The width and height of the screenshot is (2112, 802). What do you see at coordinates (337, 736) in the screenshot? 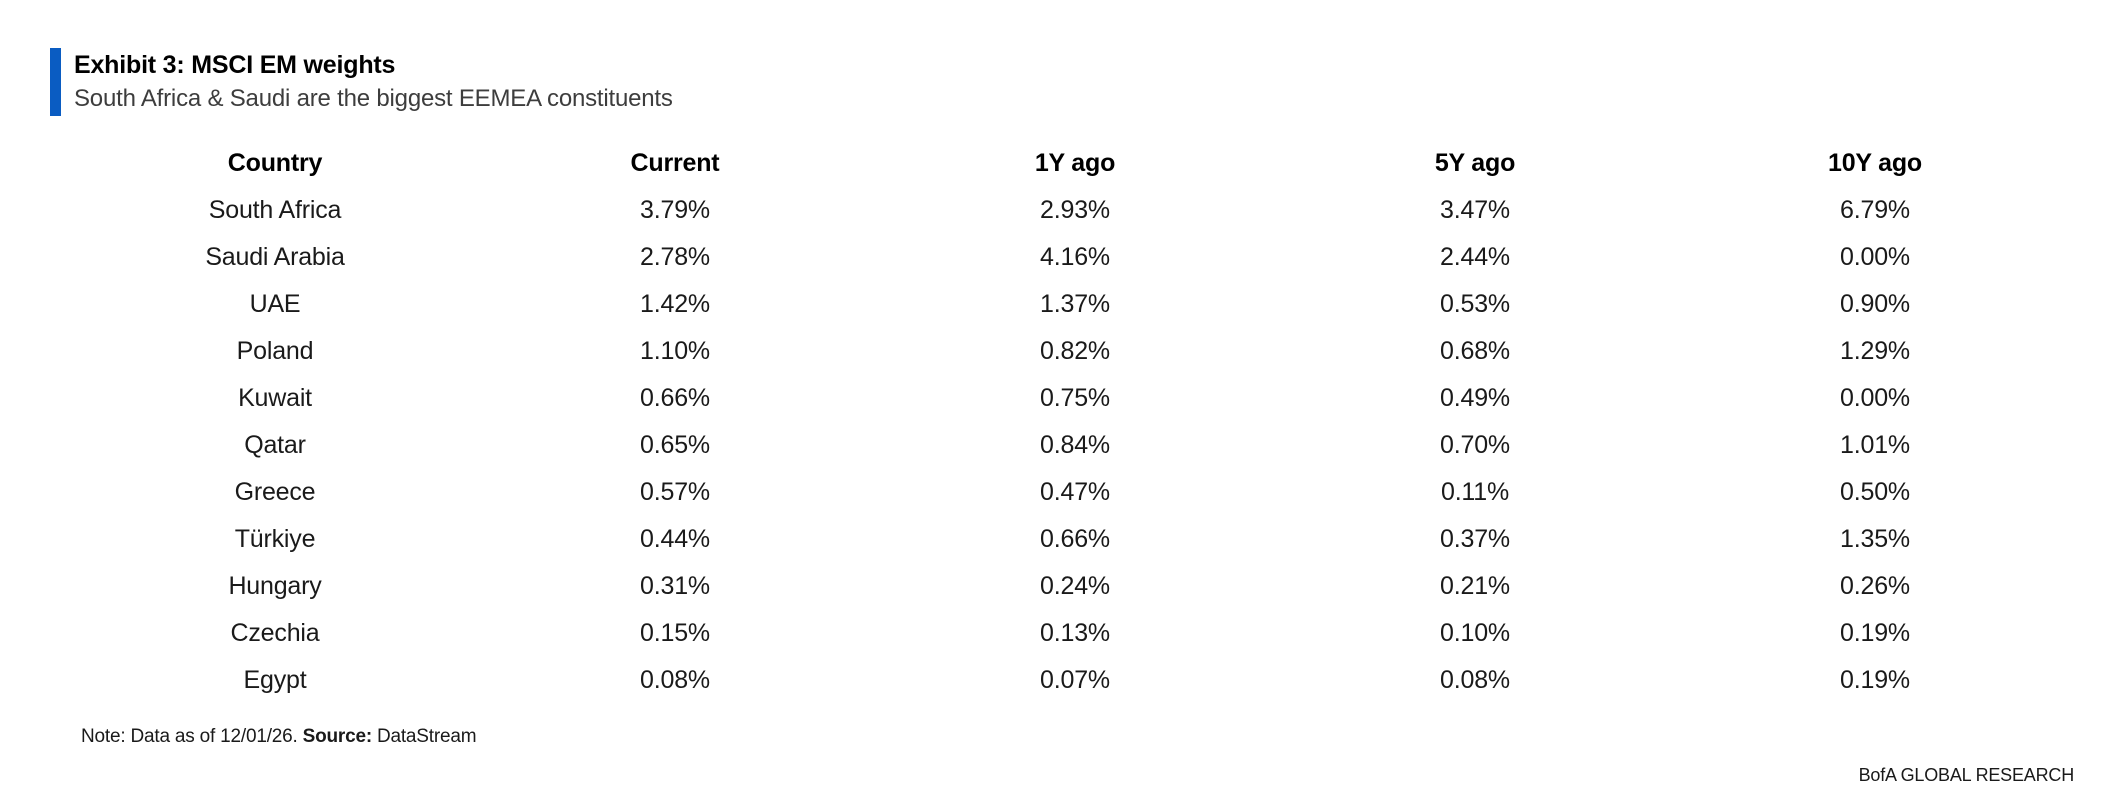
I see `source-label: Source:` at bounding box center [337, 736].